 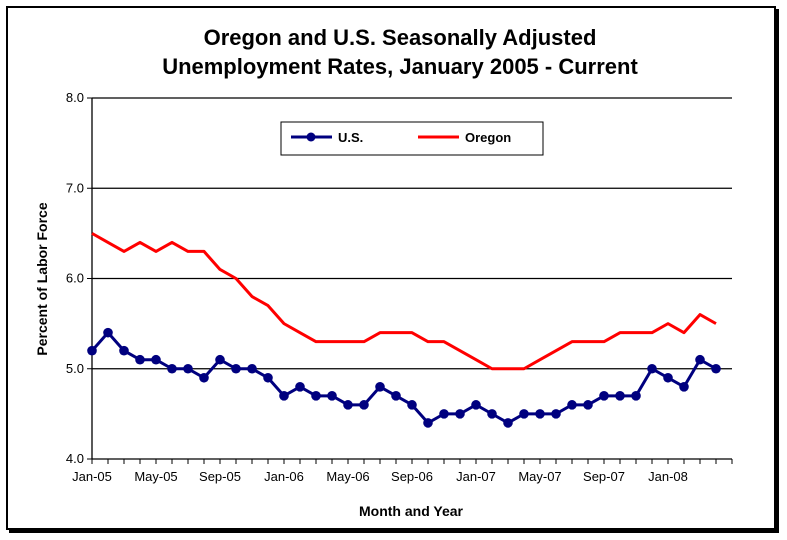 What do you see at coordinates (75, 187) in the screenshot?
I see `y-tick-label: 7.0` at bounding box center [75, 187].